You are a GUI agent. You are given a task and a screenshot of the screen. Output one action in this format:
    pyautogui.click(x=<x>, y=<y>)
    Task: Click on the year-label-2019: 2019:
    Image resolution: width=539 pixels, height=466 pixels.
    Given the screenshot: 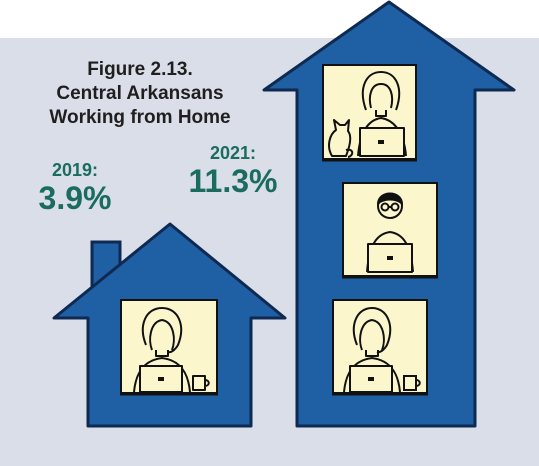 What is the action you would take?
    pyautogui.click(x=75, y=170)
    